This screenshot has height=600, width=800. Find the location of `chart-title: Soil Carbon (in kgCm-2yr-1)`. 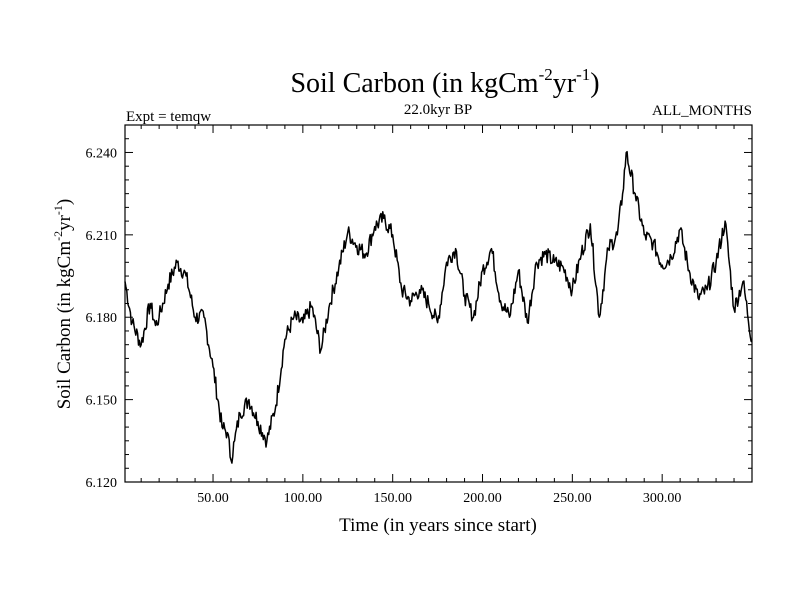

chart-title: Soil Carbon (in kgCm-2yr-1) is located at coordinates (444, 82).